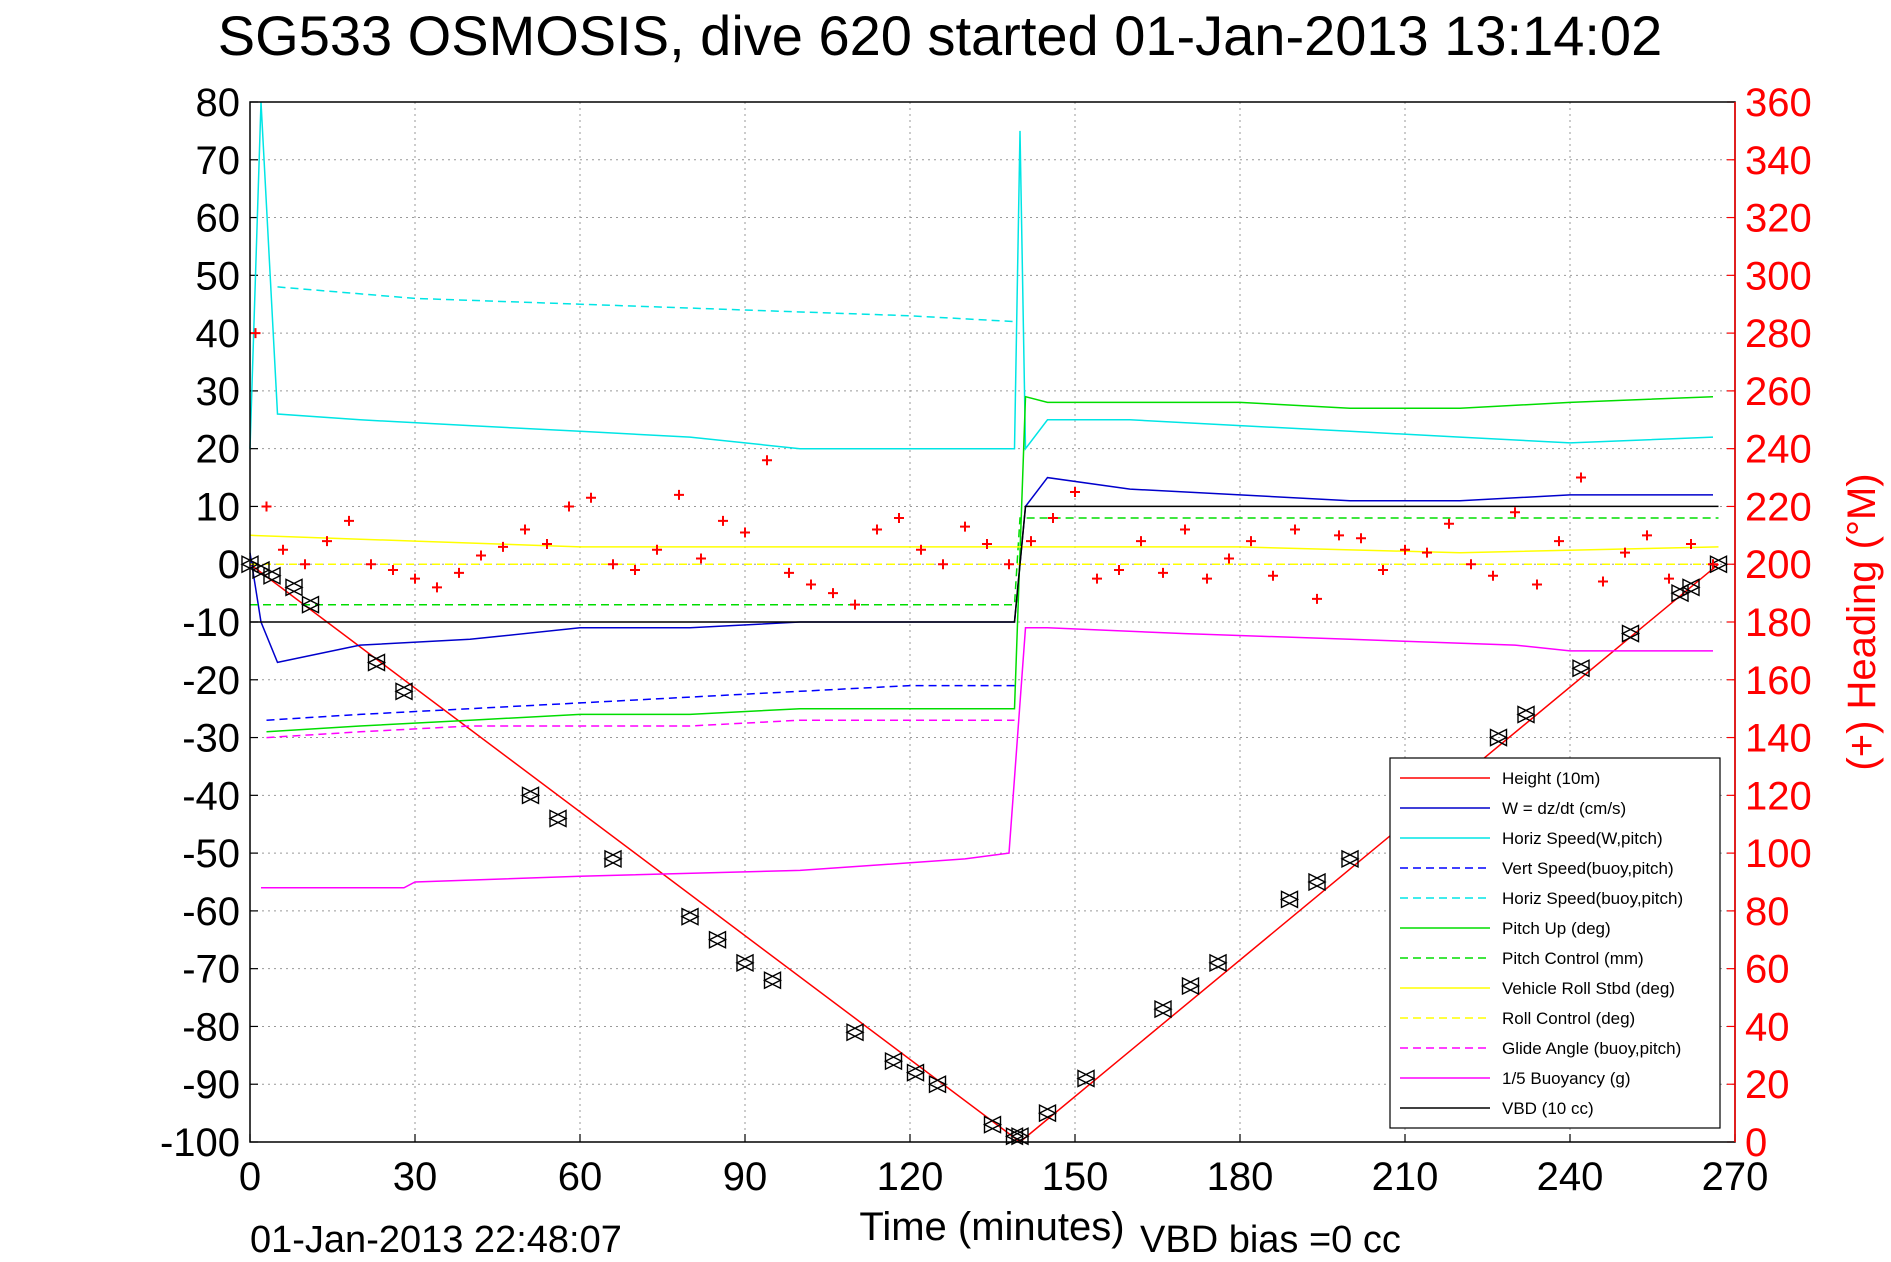 The height and width of the screenshot is (1262, 1891). What do you see at coordinates (1778, 681) in the screenshot?
I see `y-right-tick-label: 160` at bounding box center [1778, 681].